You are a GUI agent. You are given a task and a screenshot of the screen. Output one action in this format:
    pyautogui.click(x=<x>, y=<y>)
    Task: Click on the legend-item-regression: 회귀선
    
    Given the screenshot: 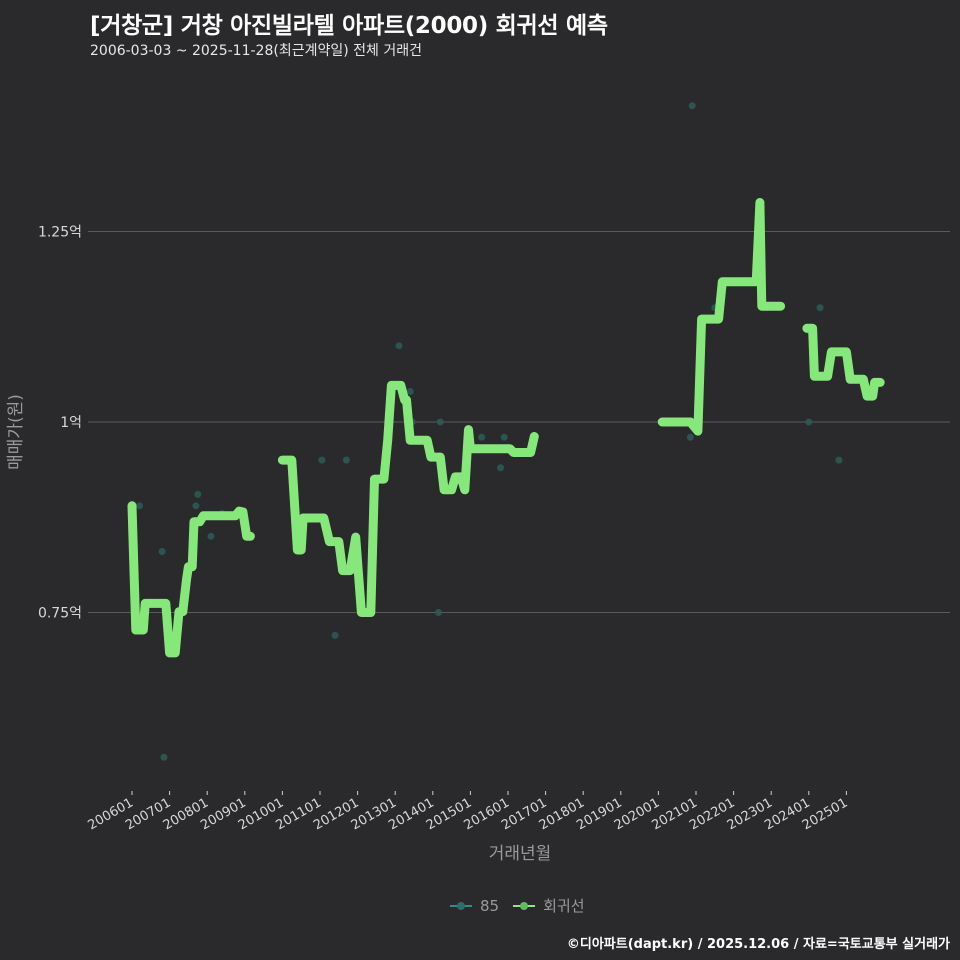 What is the action you would take?
    pyautogui.click(x=549, y=905)
    